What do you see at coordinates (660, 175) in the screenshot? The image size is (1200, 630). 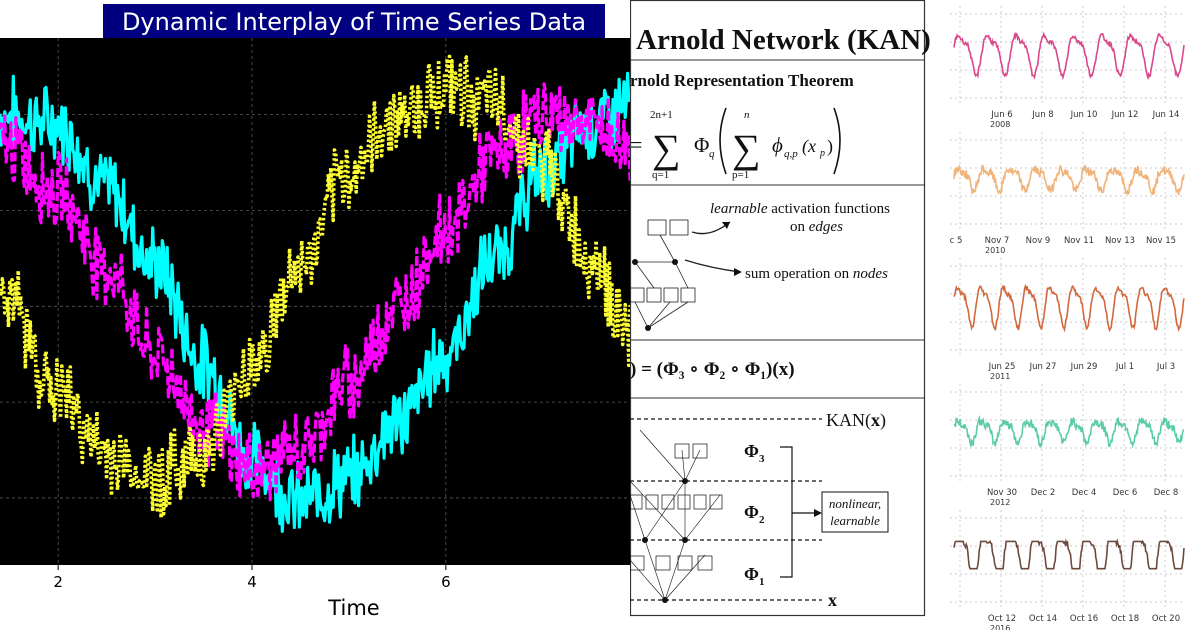 I see `outer-sum-lower: q=1` at bounding box center [660, 175].